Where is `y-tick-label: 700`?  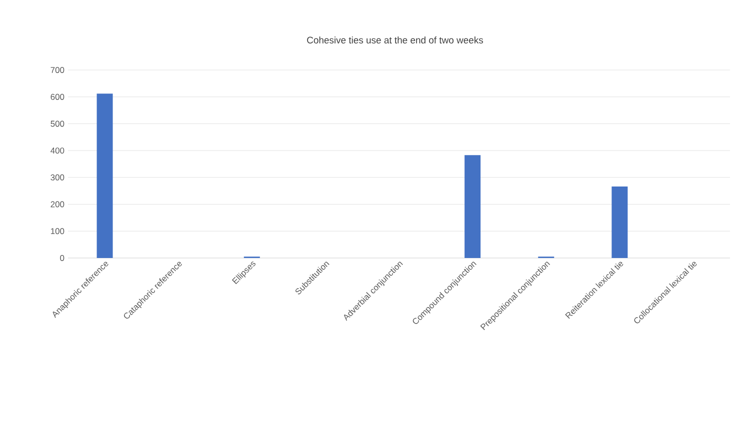 y-tick-label: 700 is located at coordinates (57, 70).